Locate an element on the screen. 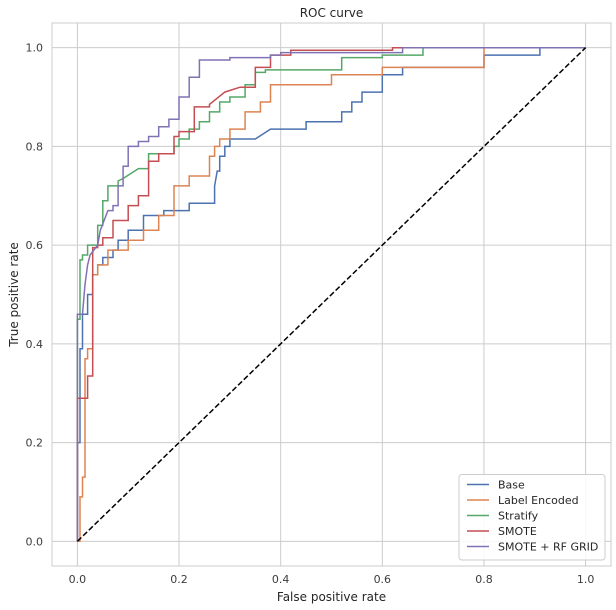 This screenshot has width=616, height=610. y-tick-label: 0.4 is located at coordinates (35, 344).